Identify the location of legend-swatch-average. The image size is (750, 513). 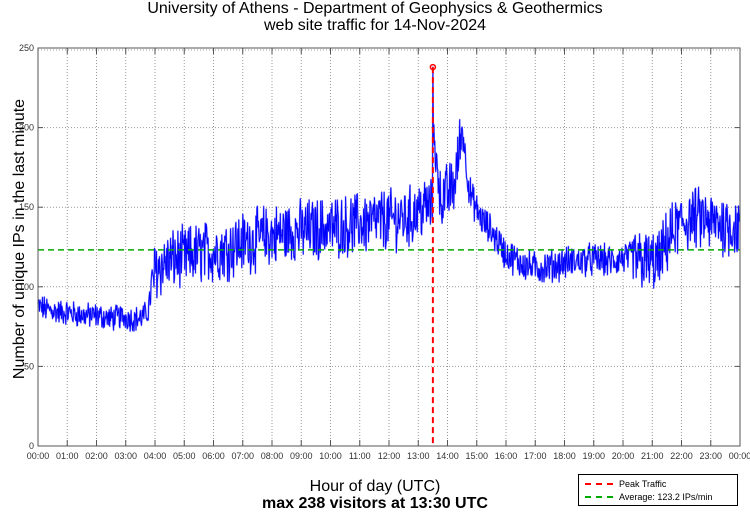
(599, 497).